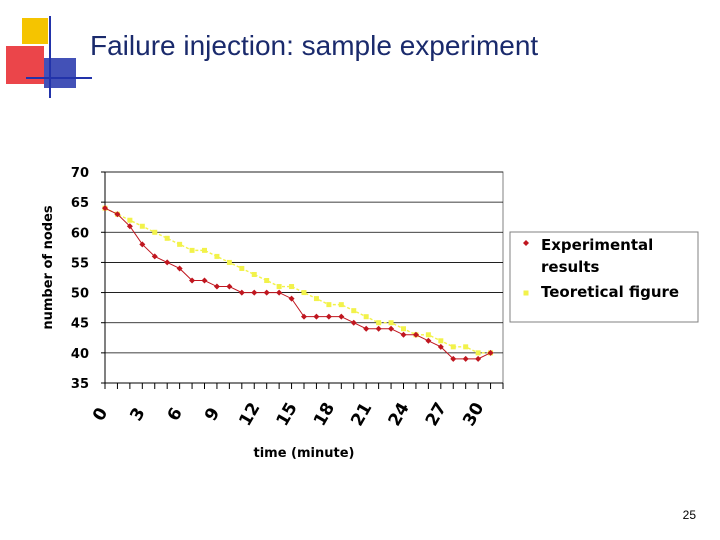 The width and height of the screenshot is (720, 540). Describe the element at coordinates (689, 515) in the screenshot. I see `page-number: 25` at that location.